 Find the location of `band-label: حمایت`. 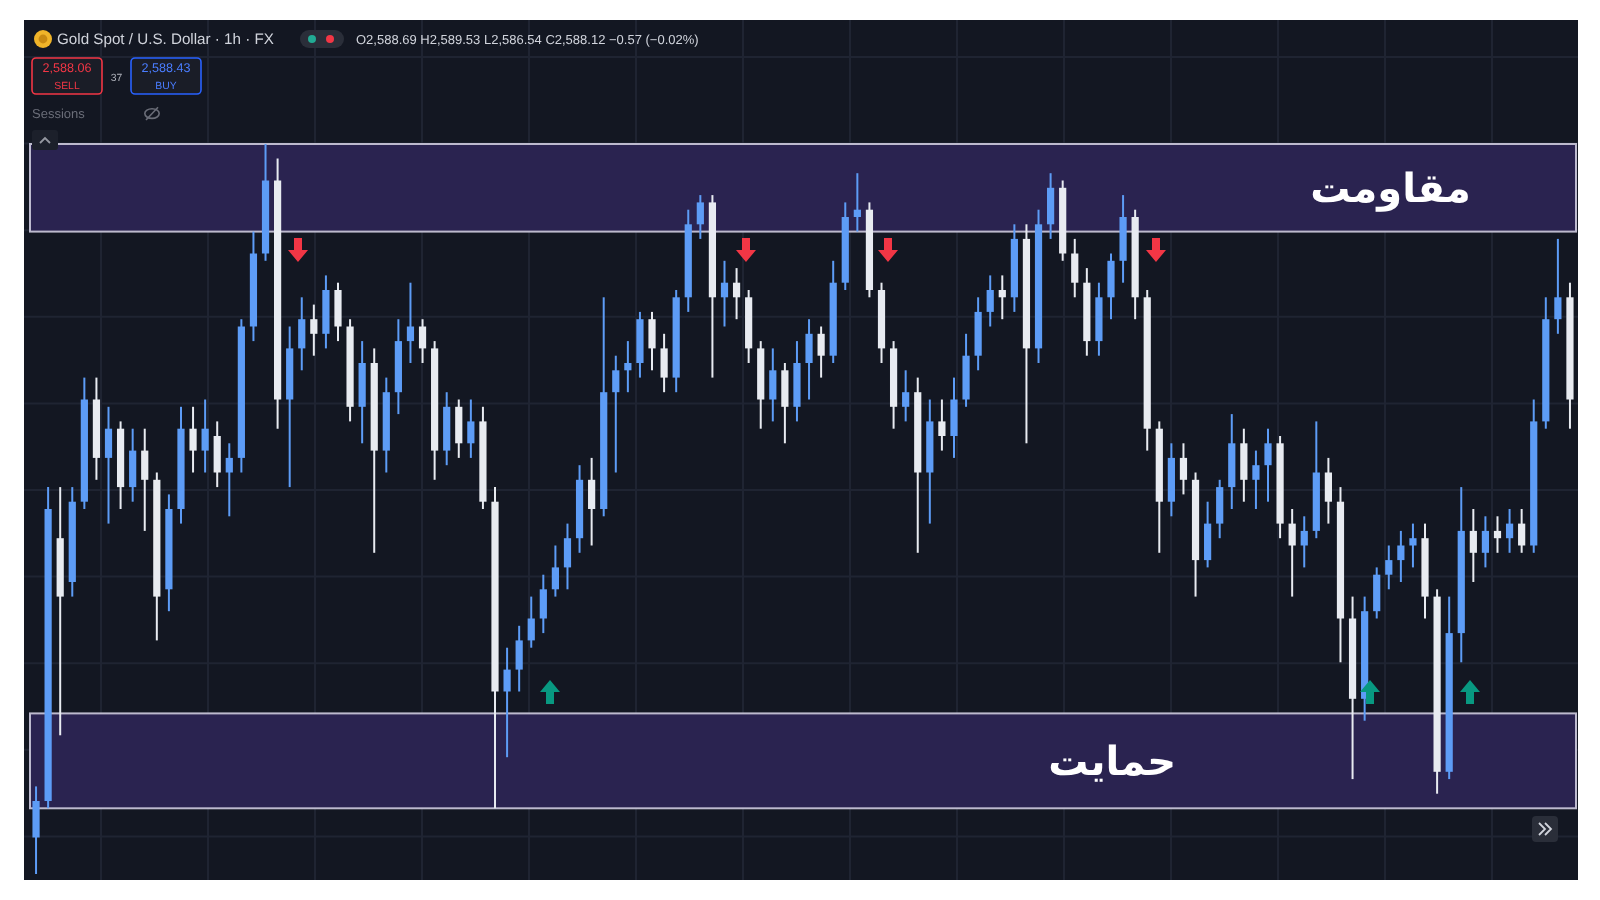

band-label: حمایت is located at coordinates (1112, 760).